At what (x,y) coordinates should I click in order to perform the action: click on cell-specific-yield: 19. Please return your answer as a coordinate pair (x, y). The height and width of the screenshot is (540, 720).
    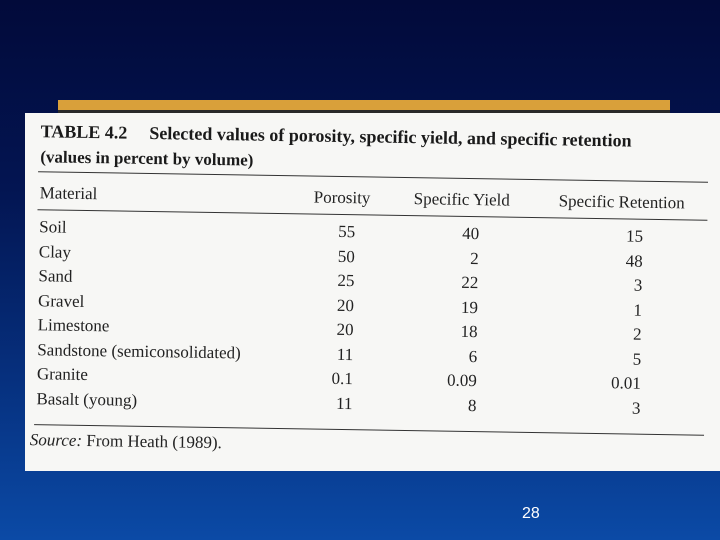
    Looking at the image, I should click on (469, 307).